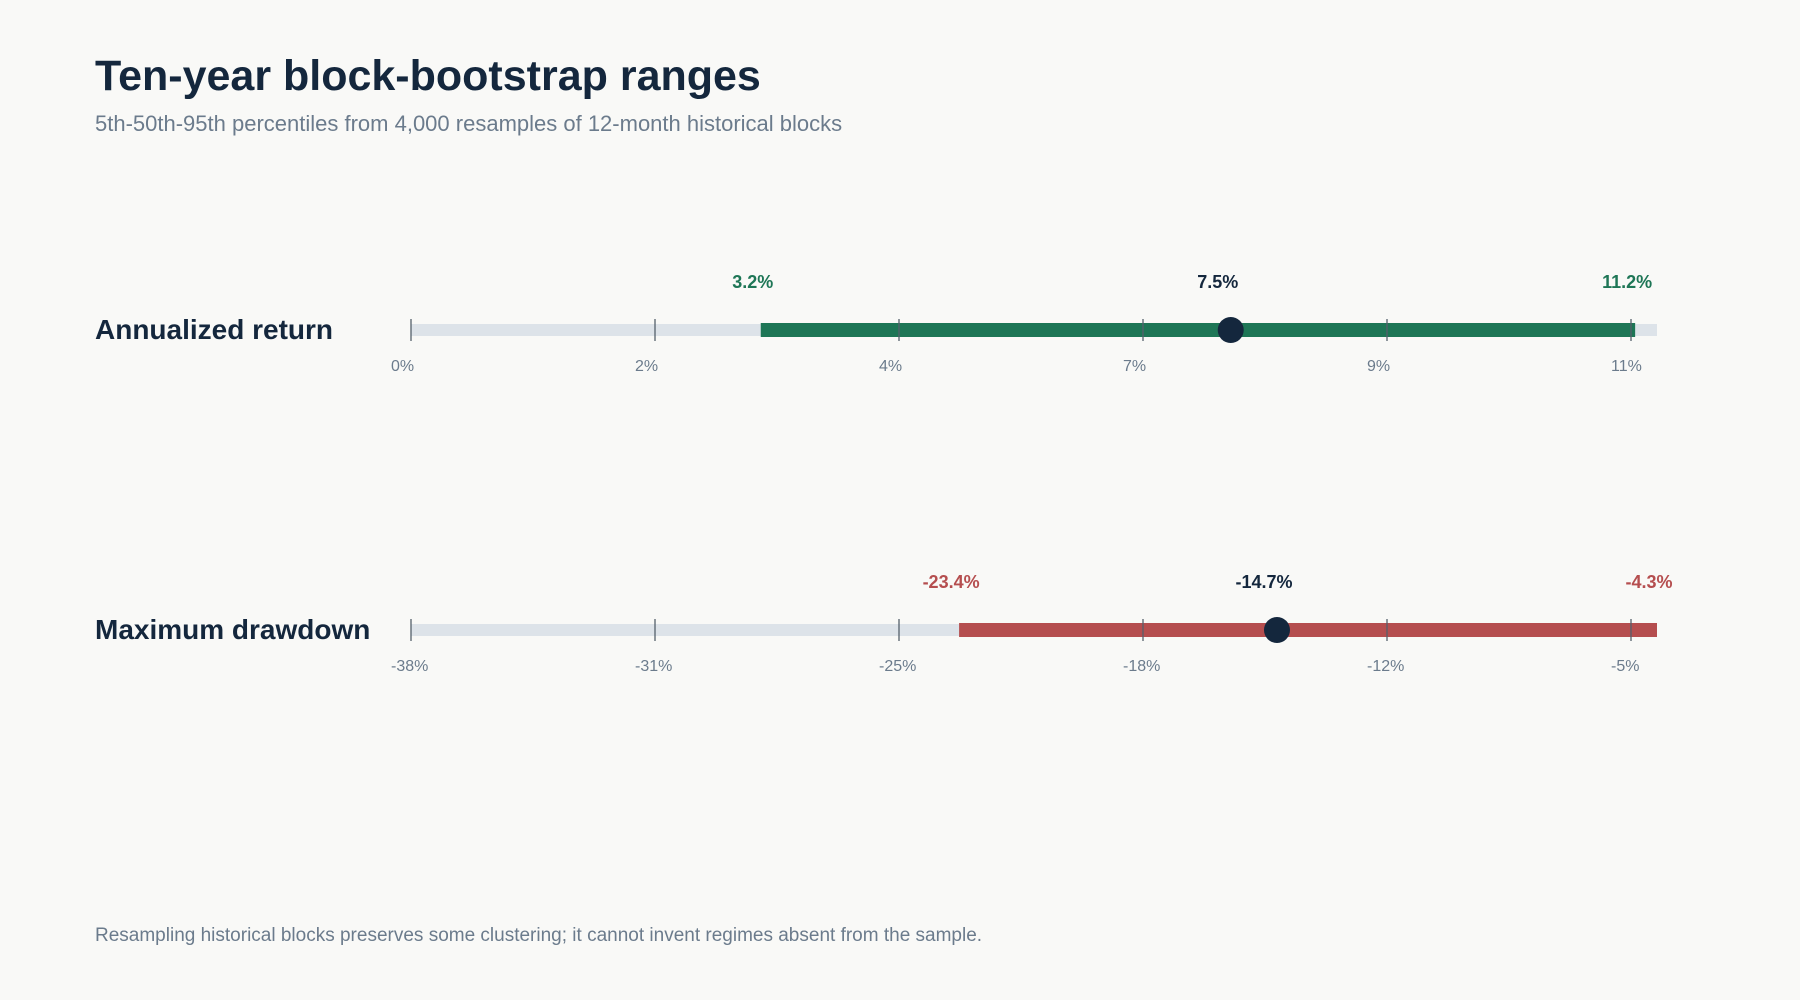 This screenshot has height=1000, width=1800. Describe the element at coordinates (1217, 282) in the screenshot. I see `p50-label: 7.5%` at that location.